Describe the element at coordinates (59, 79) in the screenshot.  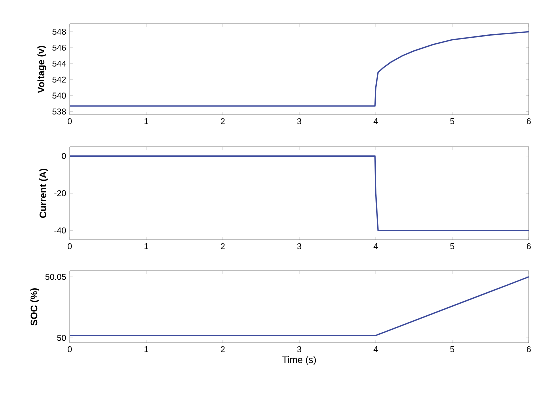
I see `y-tick-label: 542` at that location.